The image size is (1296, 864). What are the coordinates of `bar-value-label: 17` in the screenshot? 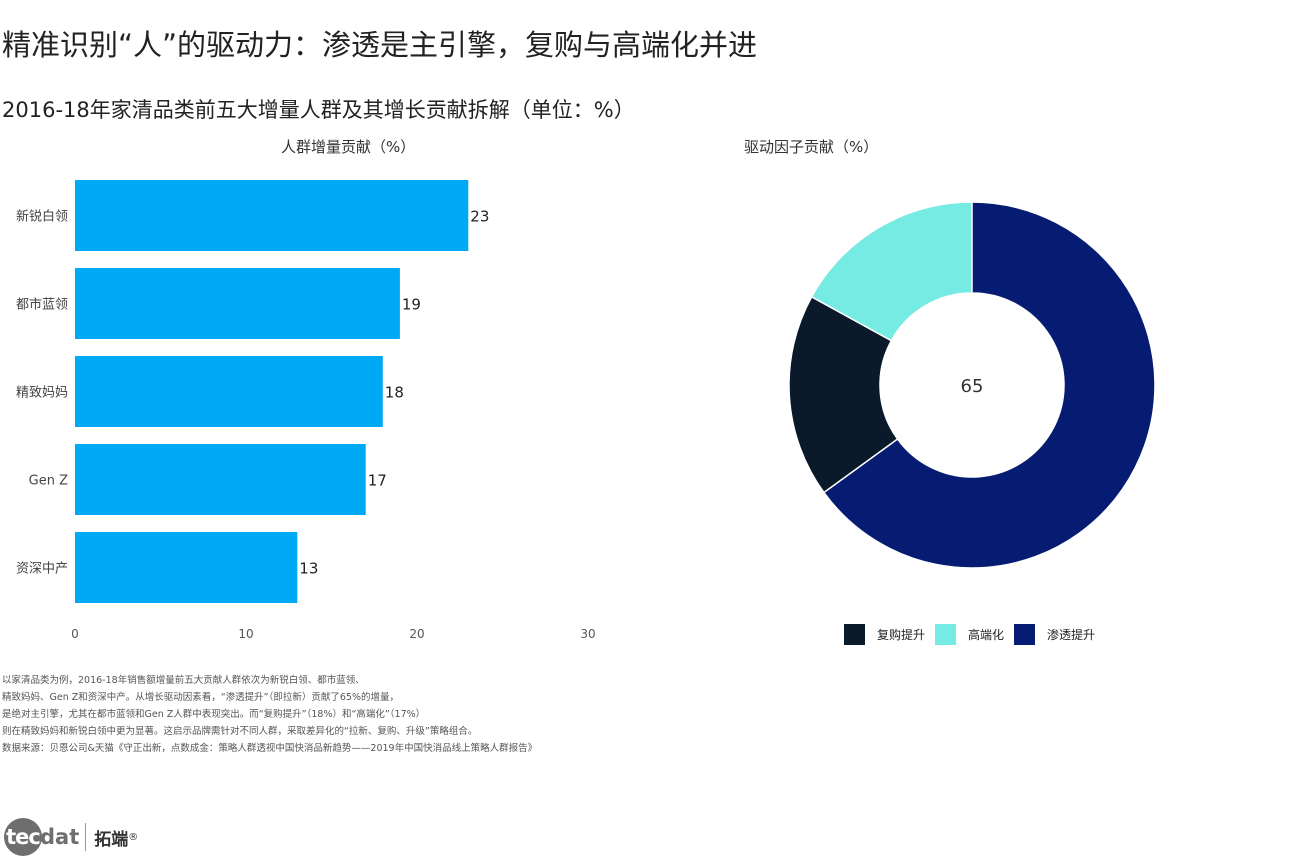 It's located at (377, 481).